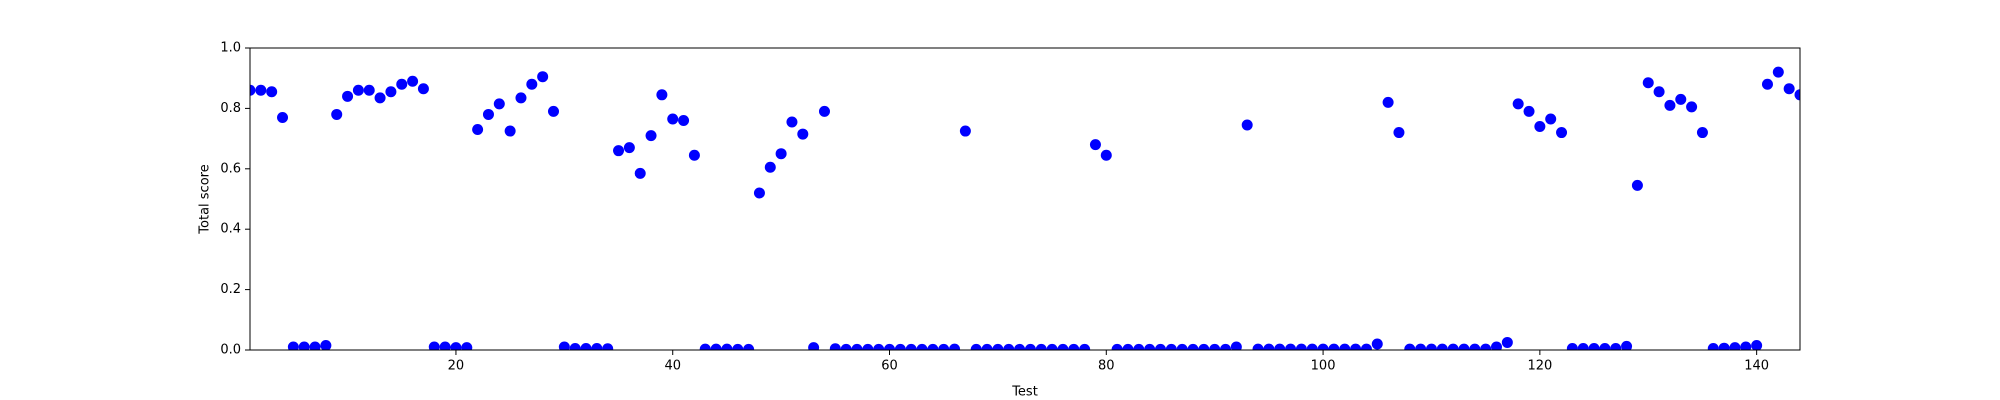 Image resolution: width=2000 pixels, height=400 pixels. I want to click on x-axis-label: Test, so click(1024, 392).